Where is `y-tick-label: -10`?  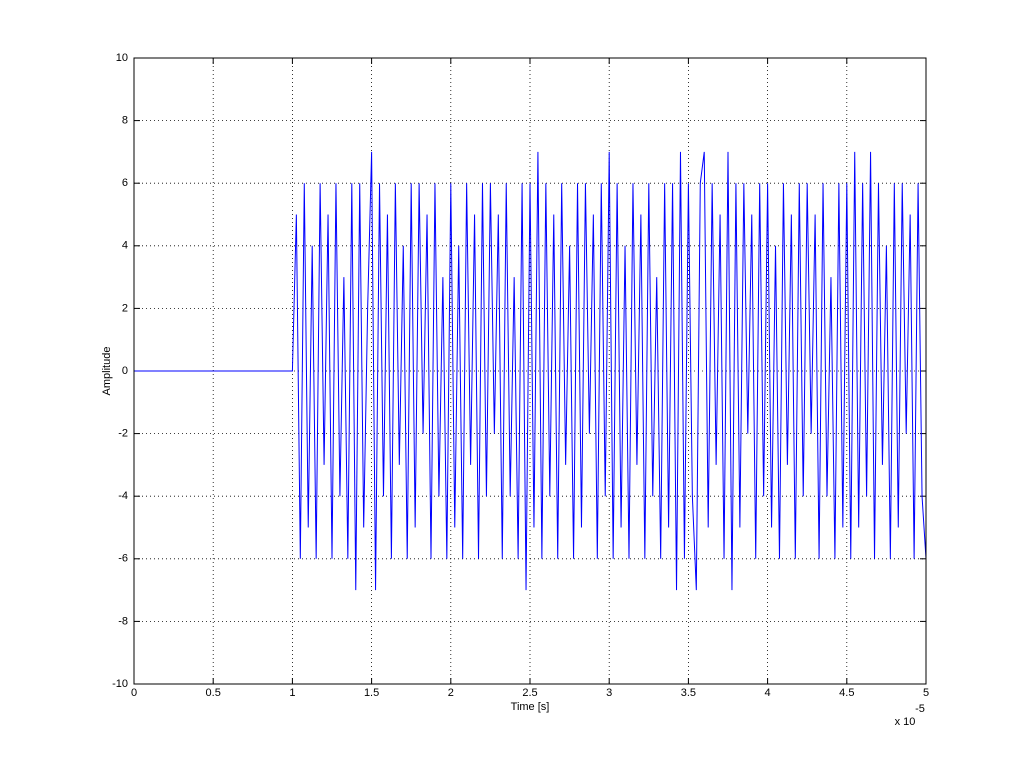 y-tick-label: -10 is located at coordinates (120, 684).